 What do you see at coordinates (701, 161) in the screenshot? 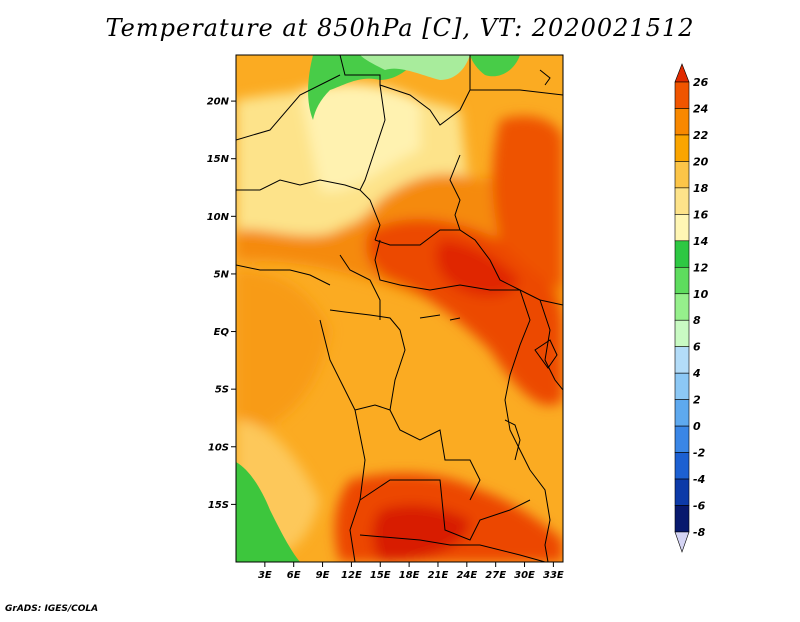
I see `colorbar-label: 20` at bounding box center [701, 161].